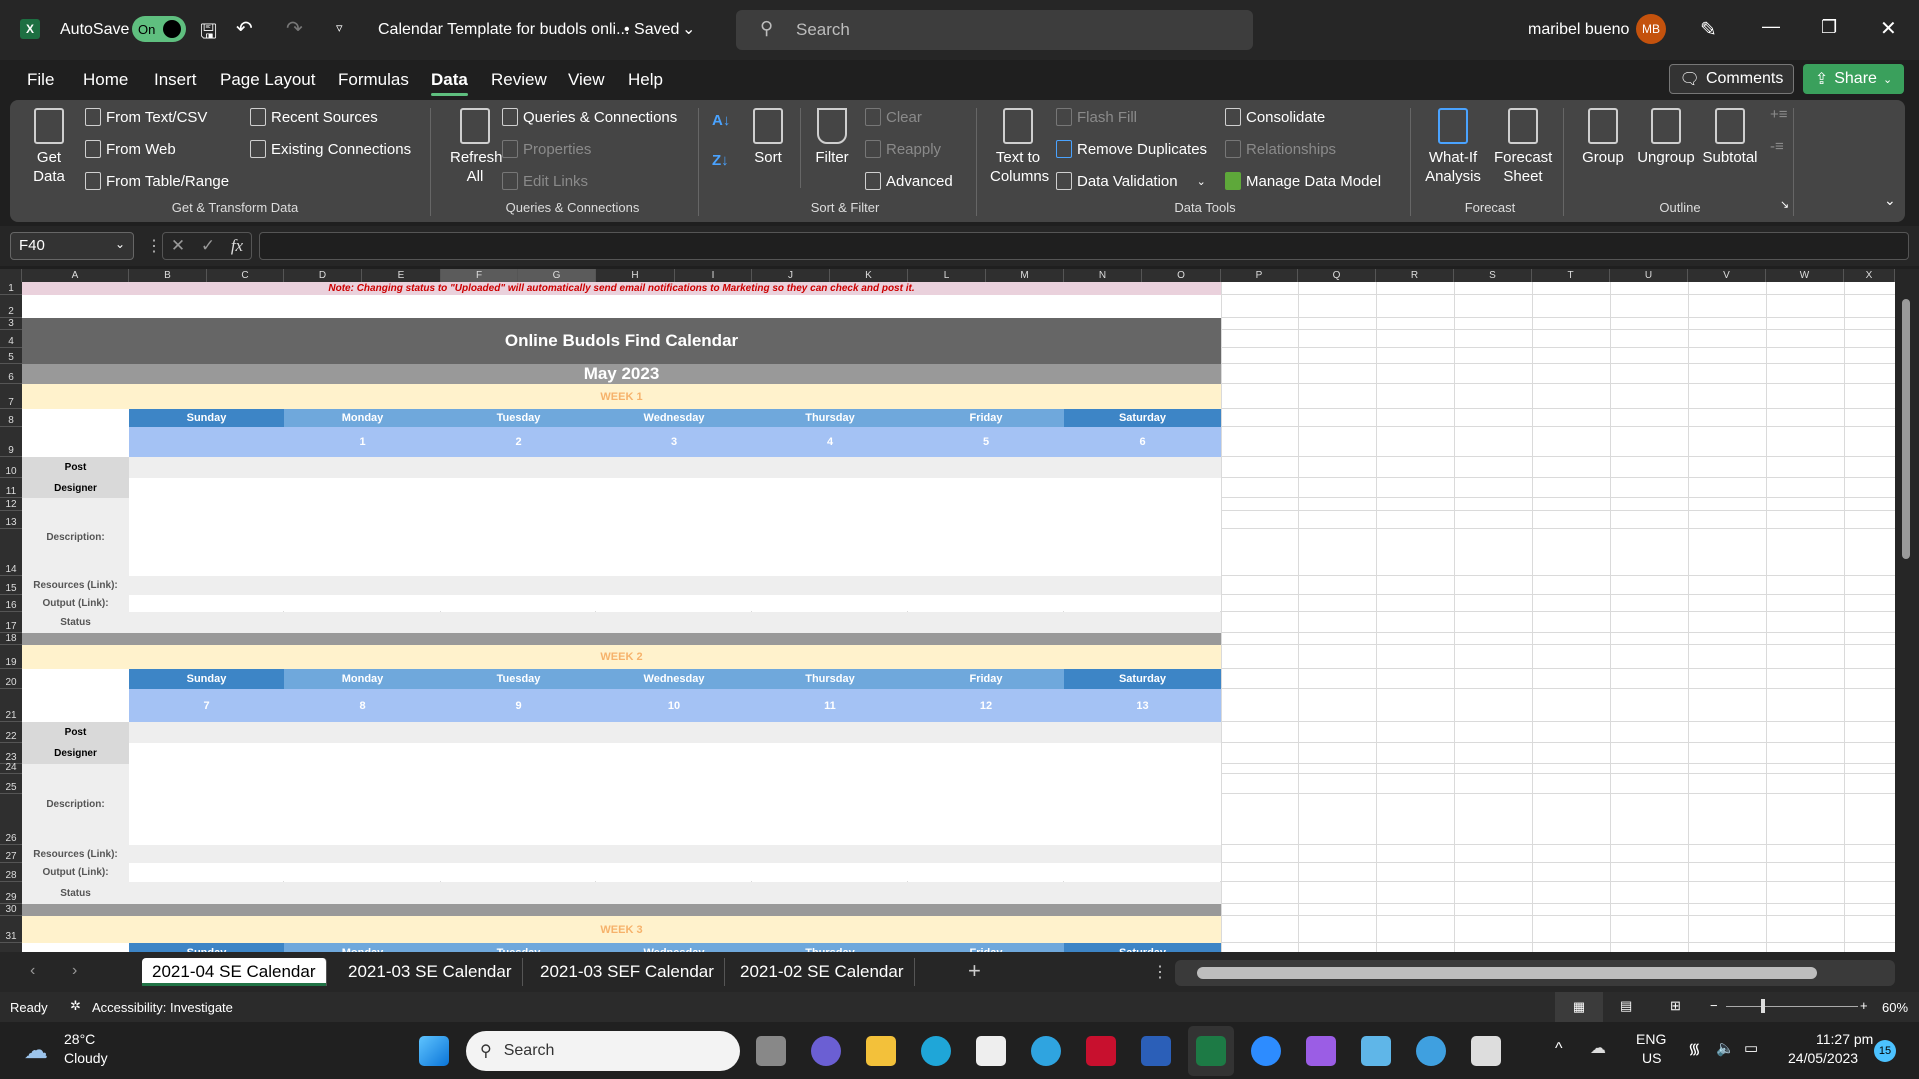 This screenshot has height=1079, width=1919. I want to click on row-header: 15, so click(11, 585).